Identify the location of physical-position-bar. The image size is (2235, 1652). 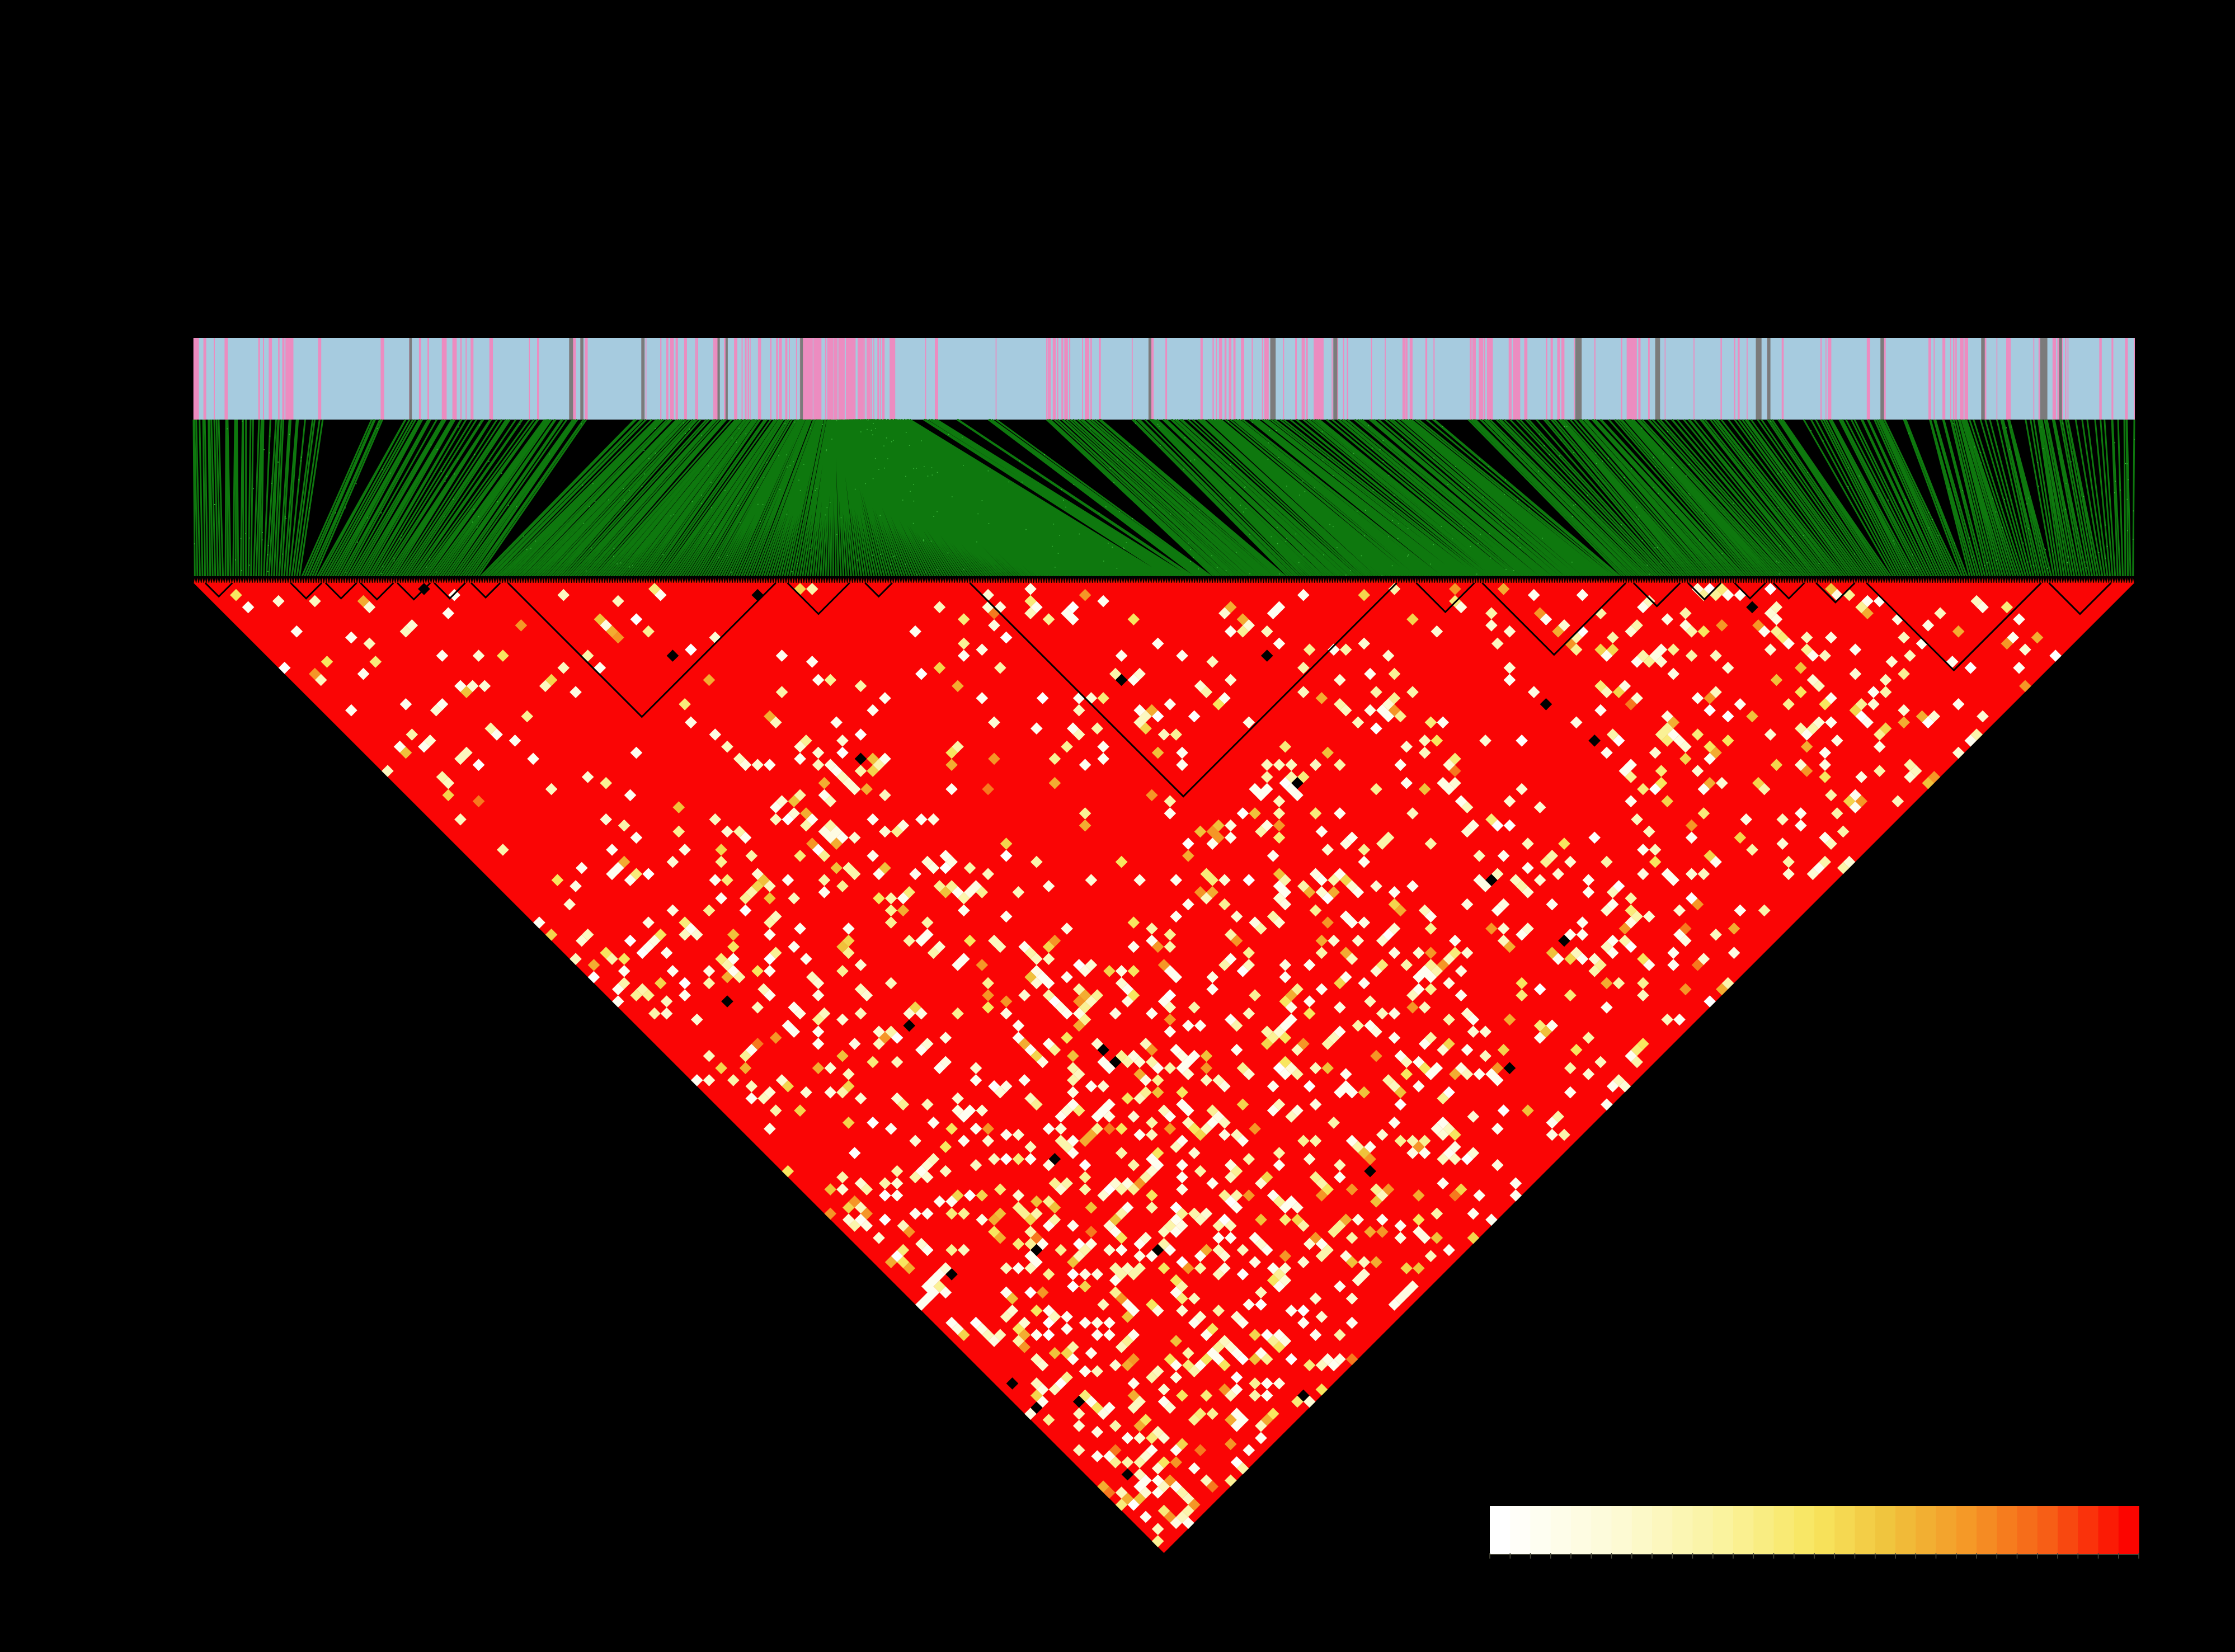
(1164, 379).